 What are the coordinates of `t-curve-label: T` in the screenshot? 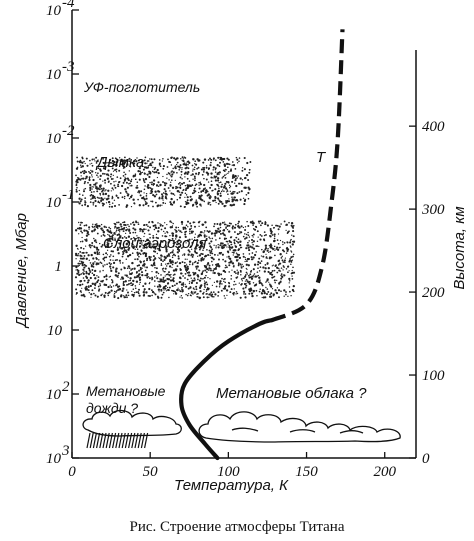 It's located at (321, 157).